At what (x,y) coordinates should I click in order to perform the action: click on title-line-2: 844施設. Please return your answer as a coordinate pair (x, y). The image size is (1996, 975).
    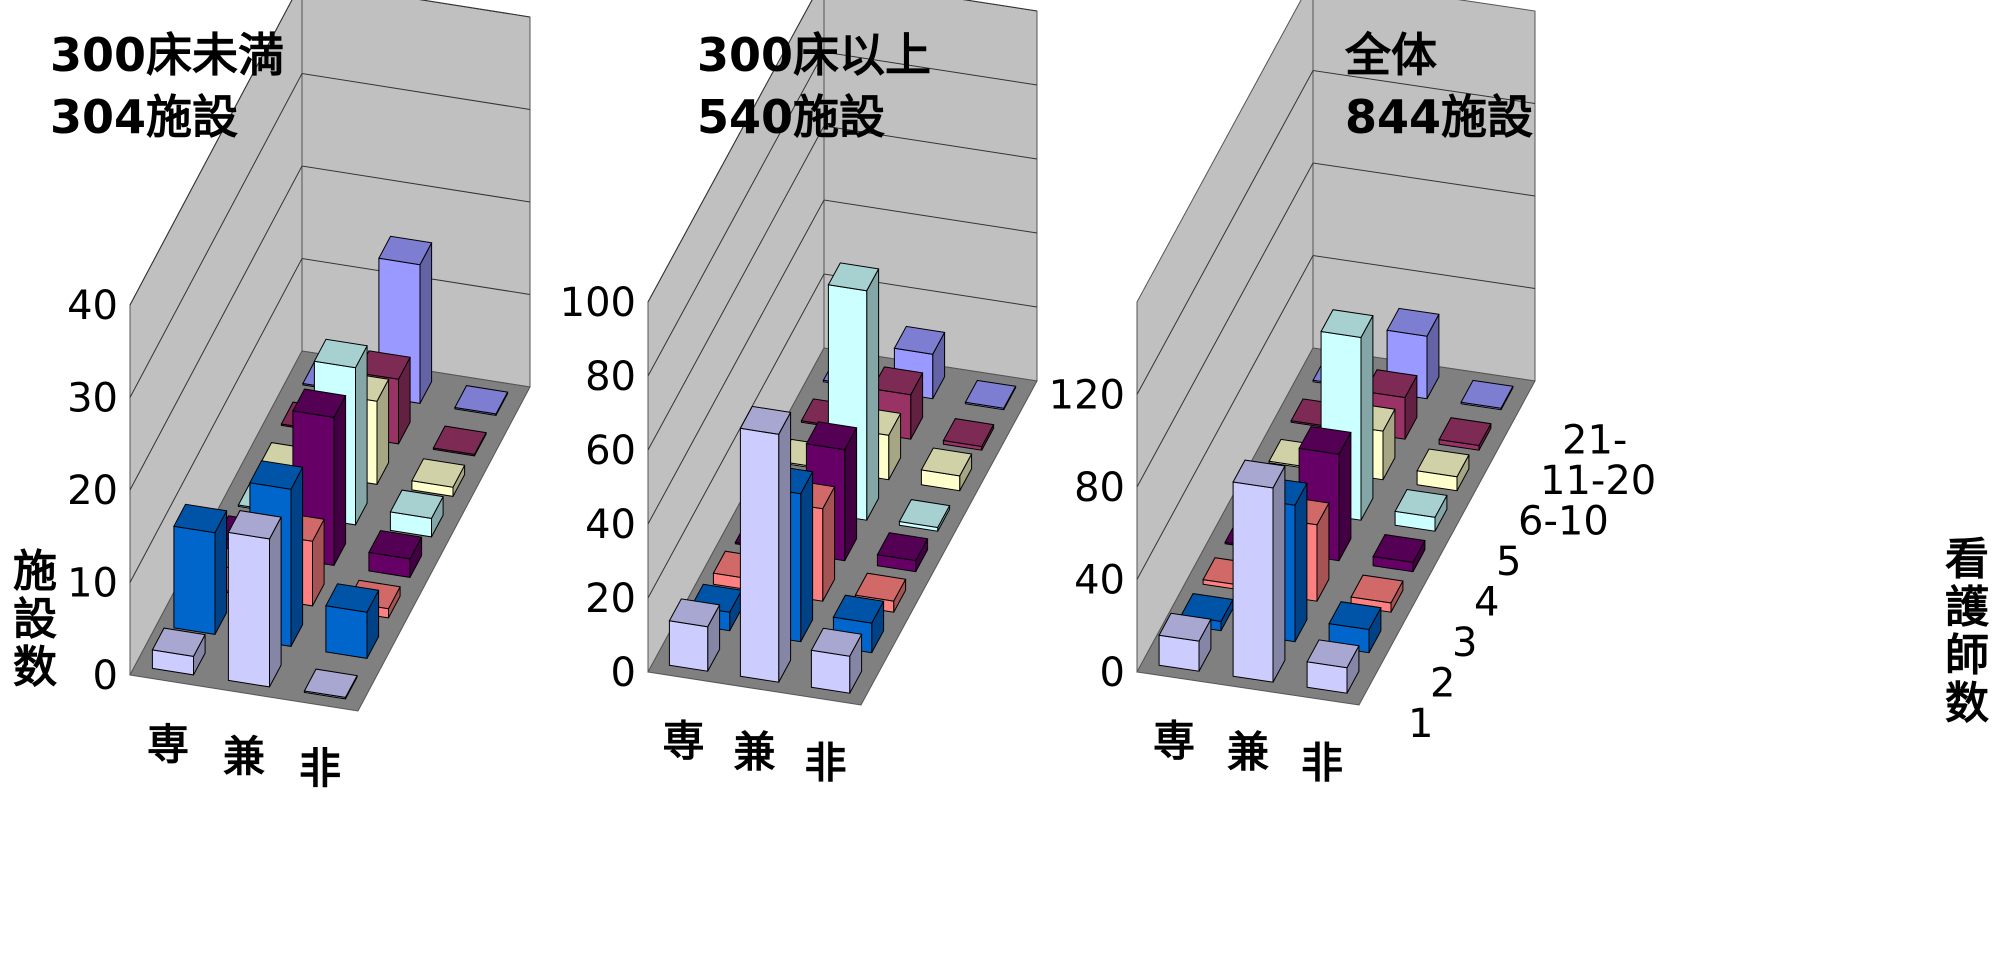
    Looking at the image, I should click on (1439, 117).